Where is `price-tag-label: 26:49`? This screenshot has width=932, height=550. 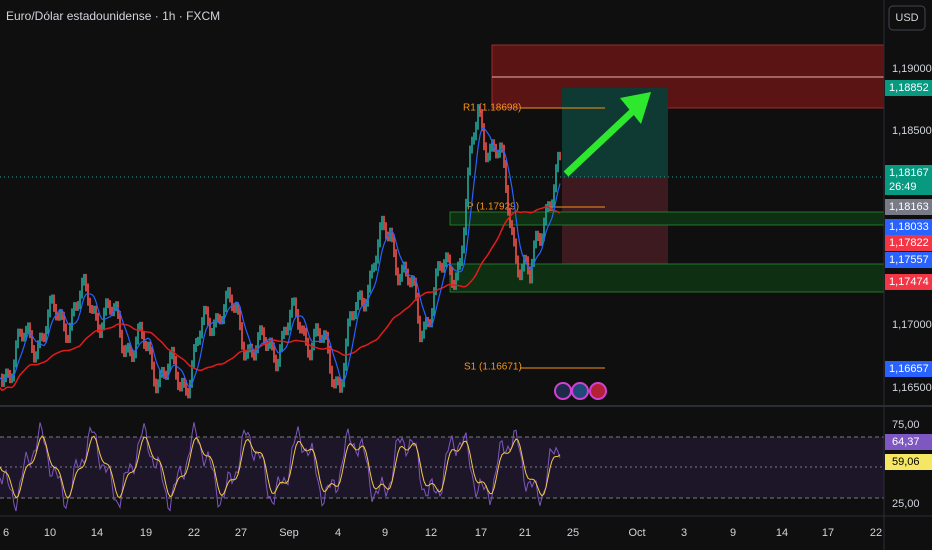
price-tag-label: 26:49 is located at coordinates (903, 187).